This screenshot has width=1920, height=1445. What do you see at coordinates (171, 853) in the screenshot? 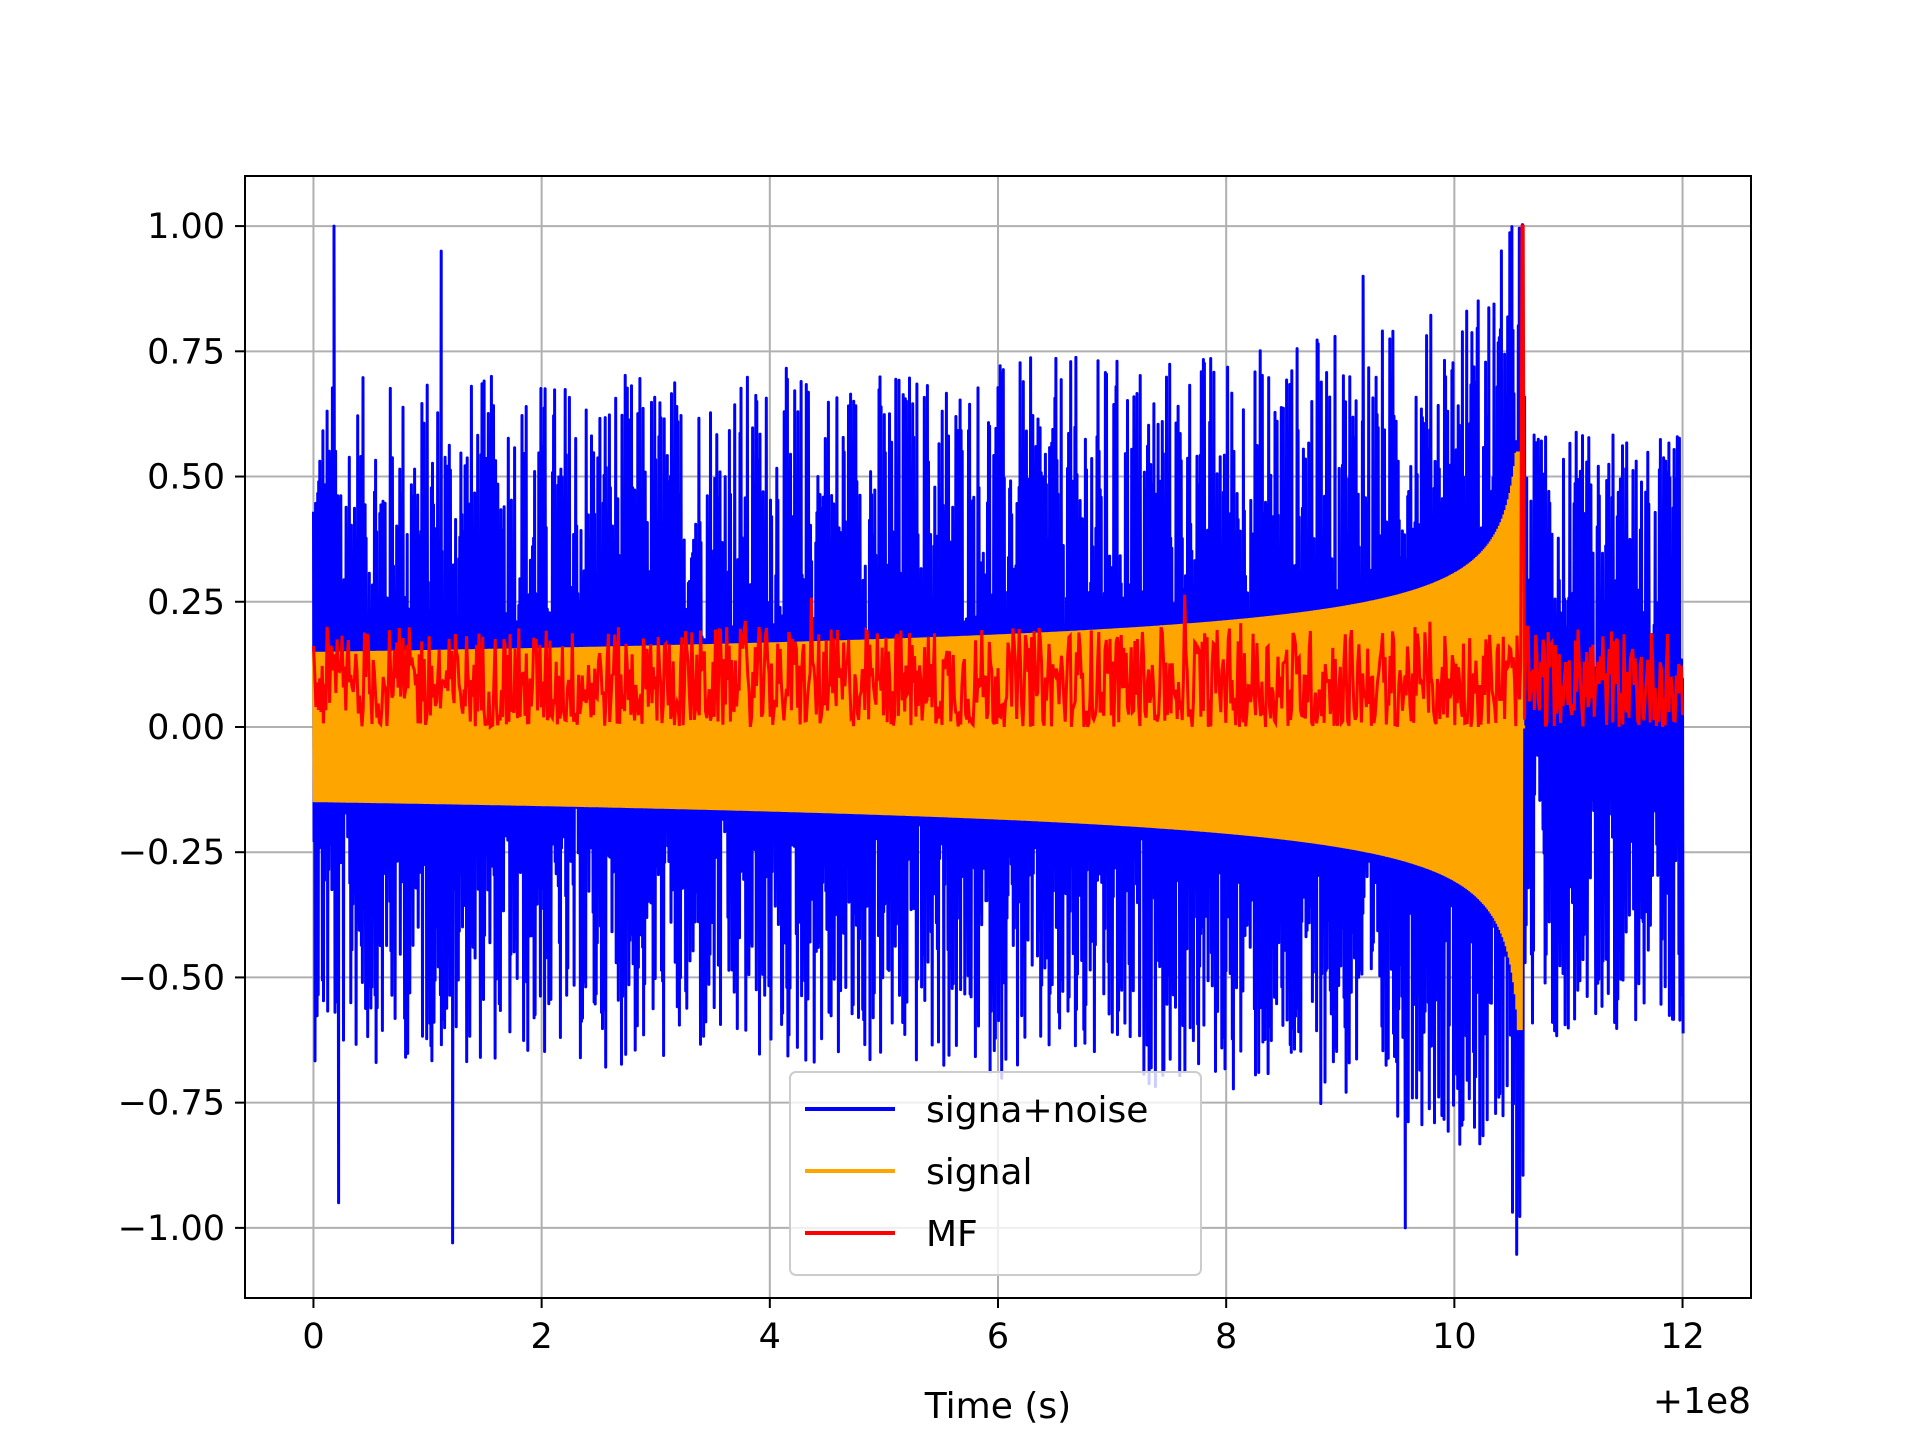
I see `y-tick-label: −0.25` at bounding box center [171, 853].